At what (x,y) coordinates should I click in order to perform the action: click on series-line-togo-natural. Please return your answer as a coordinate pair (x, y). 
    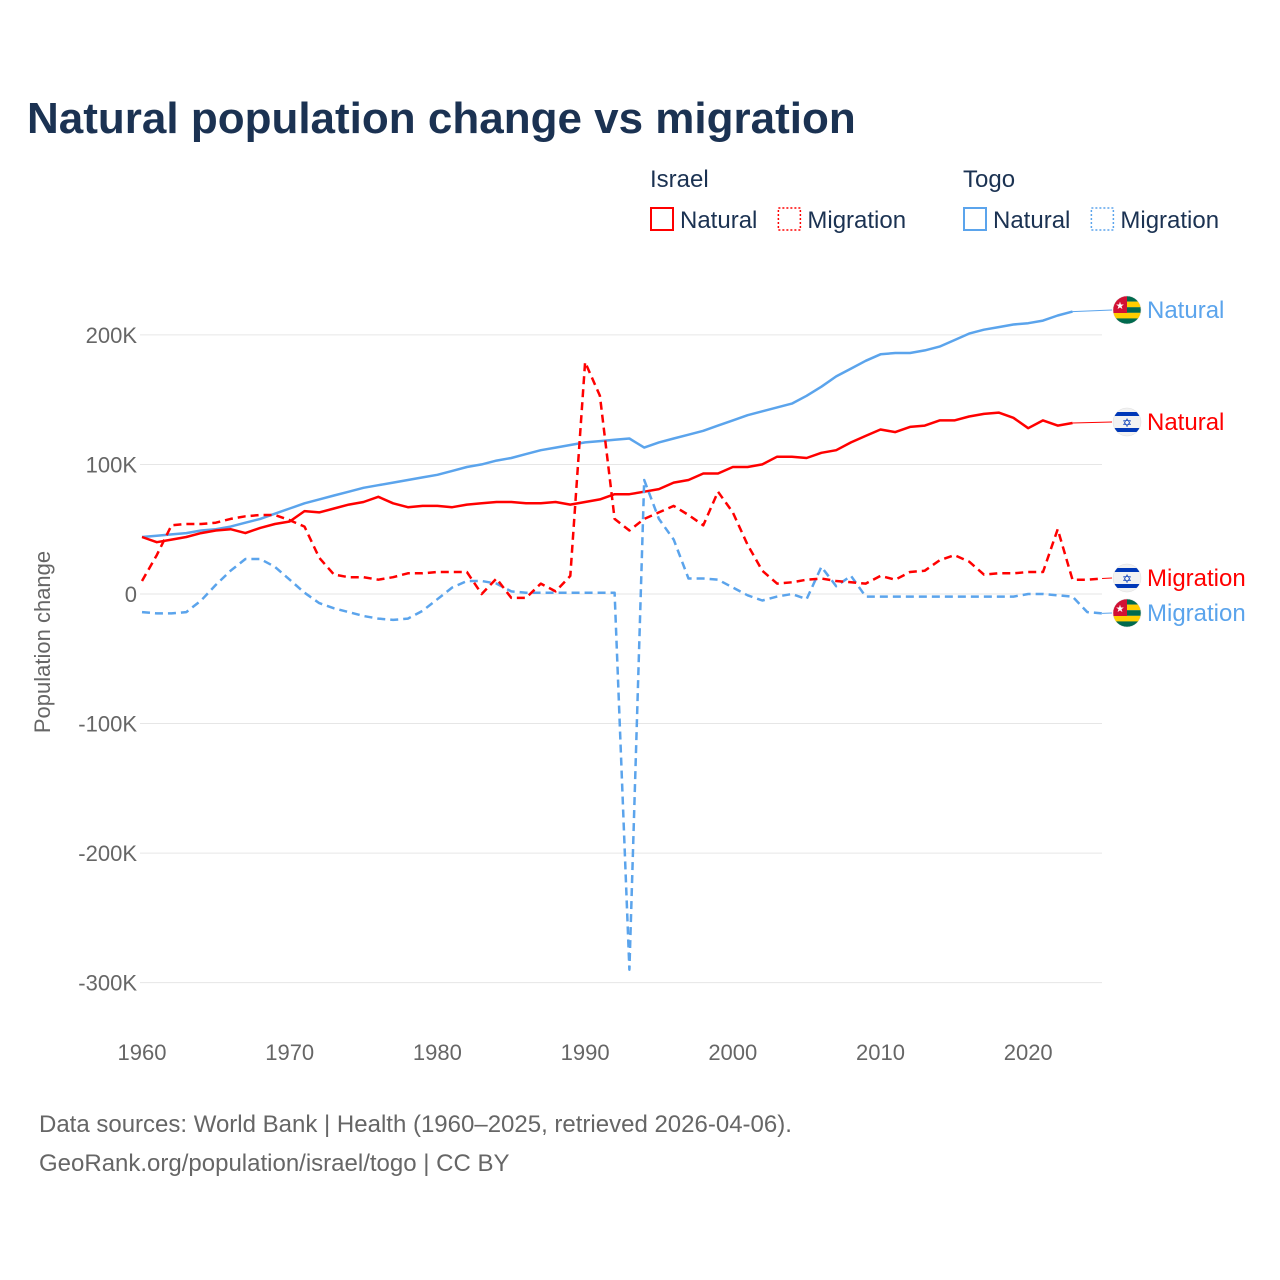
    Looking at the image, I should click on (607, 424).